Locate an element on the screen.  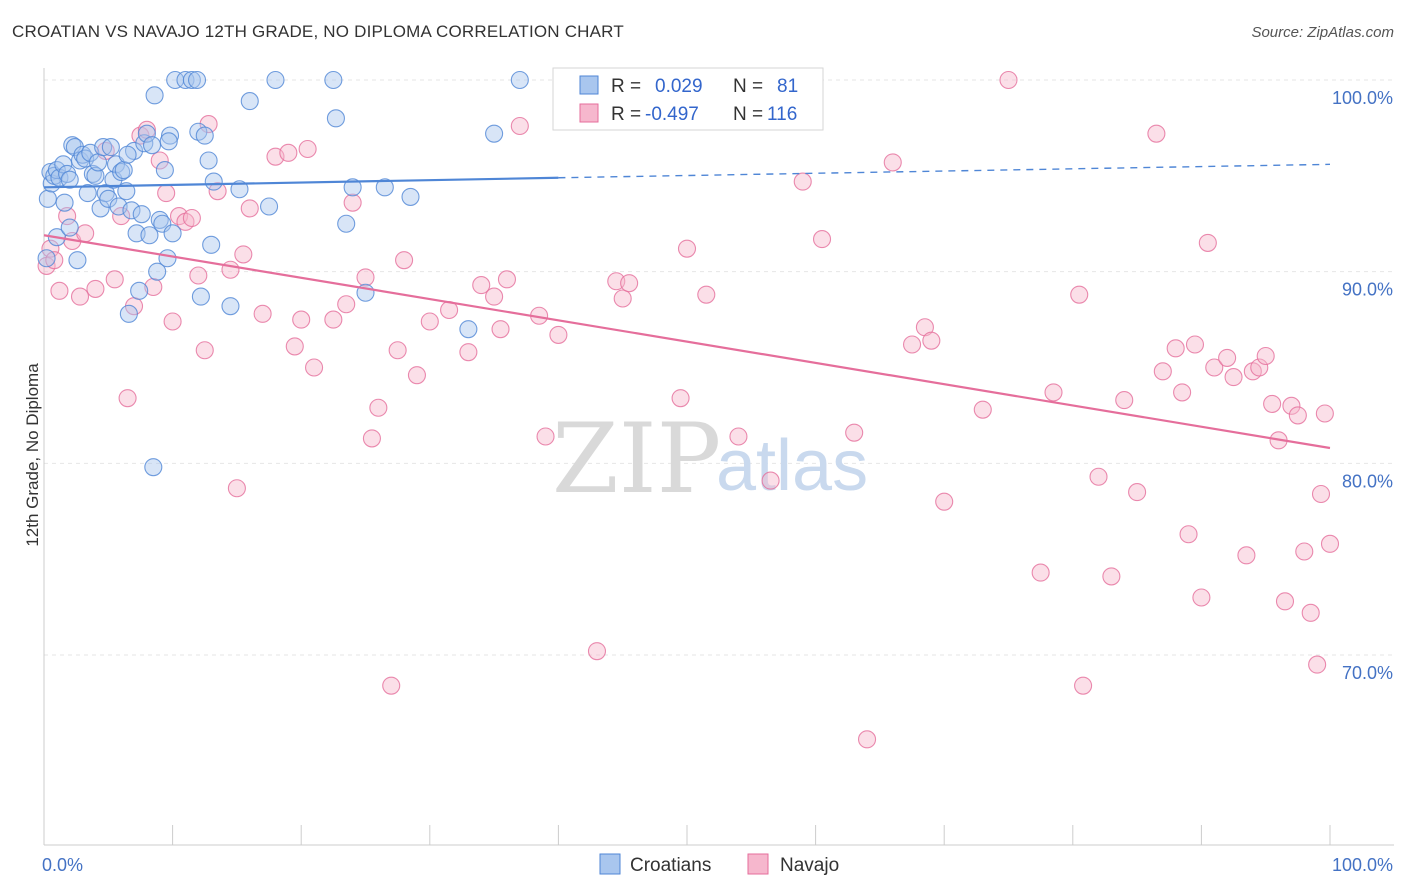
x-tick-label-0: 0.0% is located at coordinates (62, 865).